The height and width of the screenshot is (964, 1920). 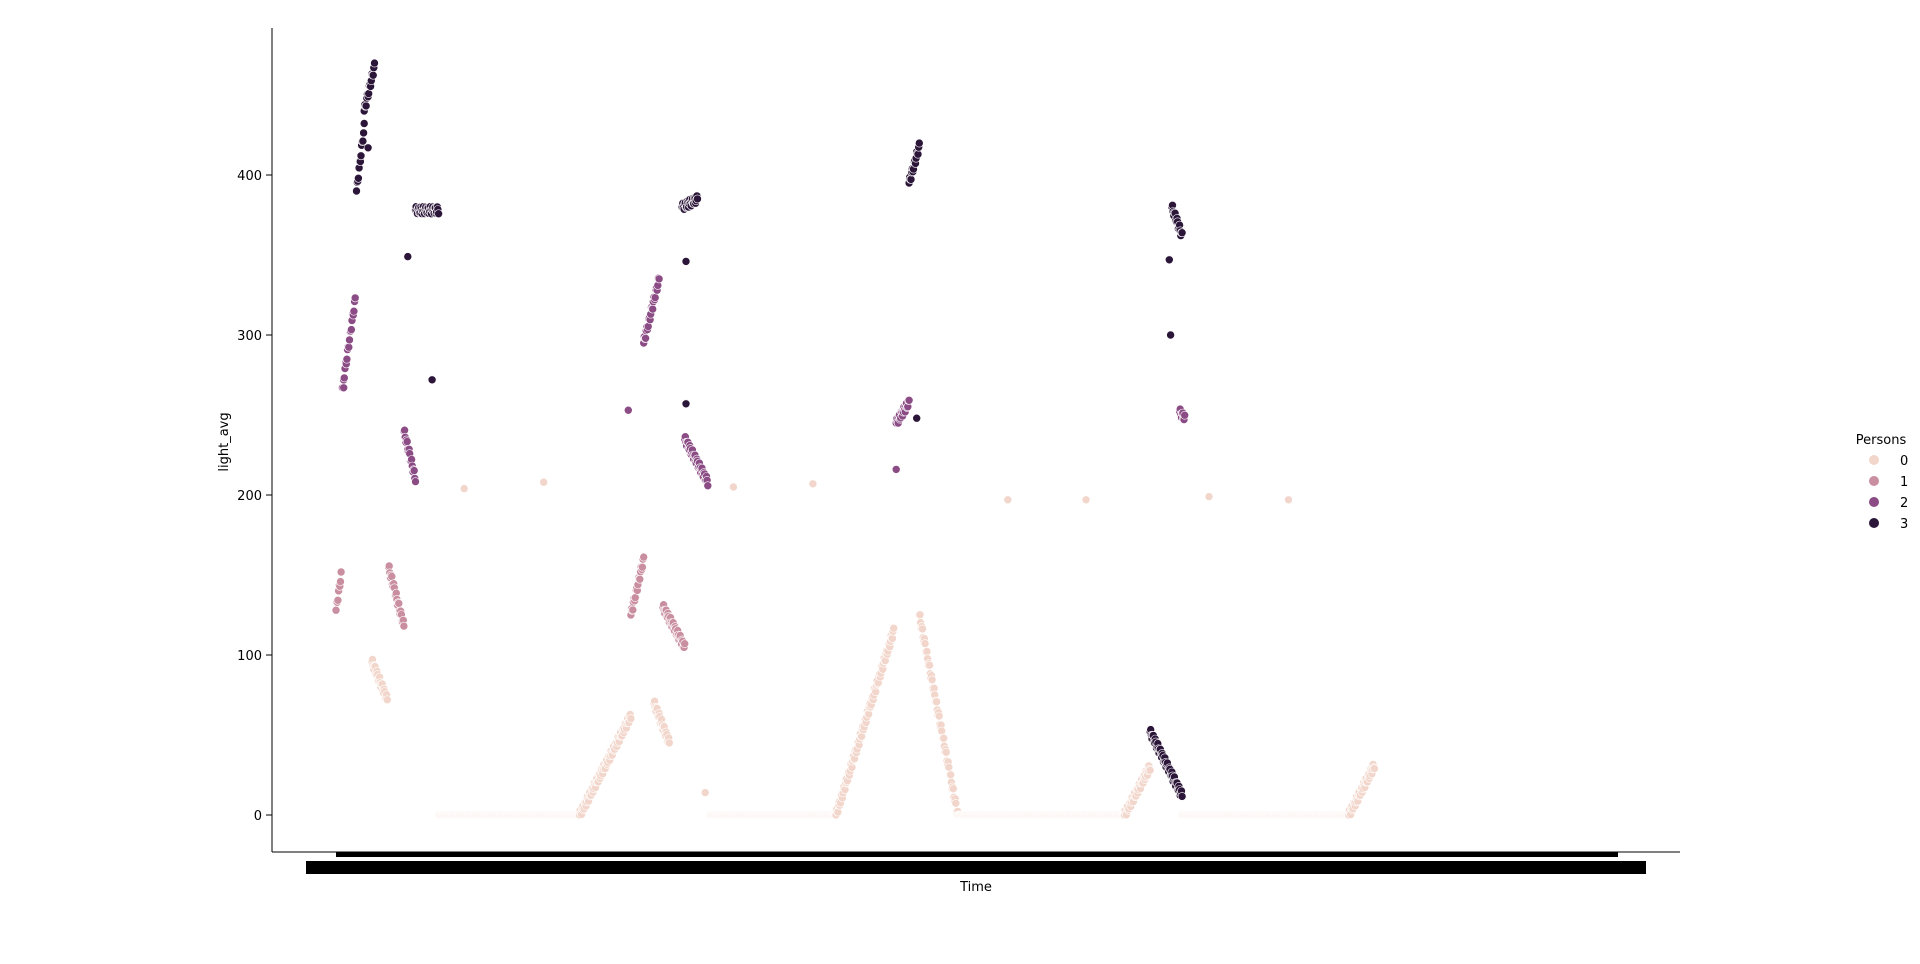 I want to click on legend-title: Persons, so click(x=1881, y=440).